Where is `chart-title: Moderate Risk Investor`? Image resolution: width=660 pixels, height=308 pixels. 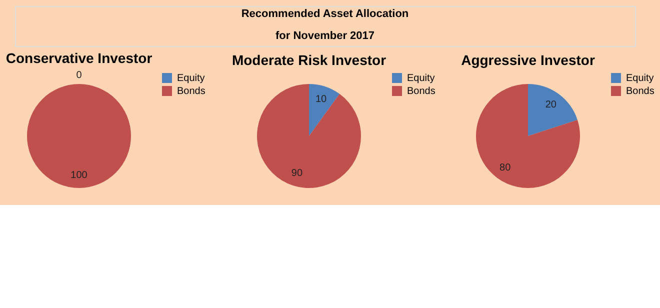
chart-title: Moderate Risk Investor is located at coordinates (309, 60).